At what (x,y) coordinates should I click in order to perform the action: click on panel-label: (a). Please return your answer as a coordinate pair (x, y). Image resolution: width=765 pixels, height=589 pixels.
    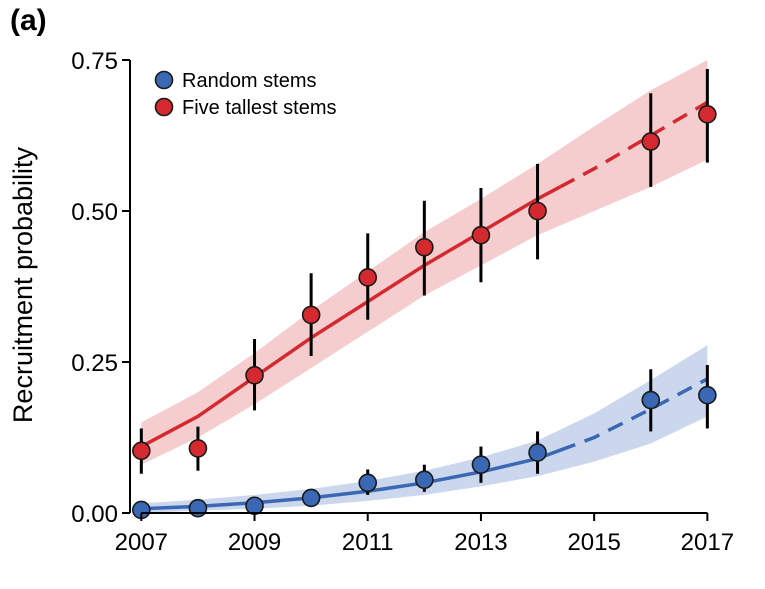
    Looking at the image, I should click on (28, 20).